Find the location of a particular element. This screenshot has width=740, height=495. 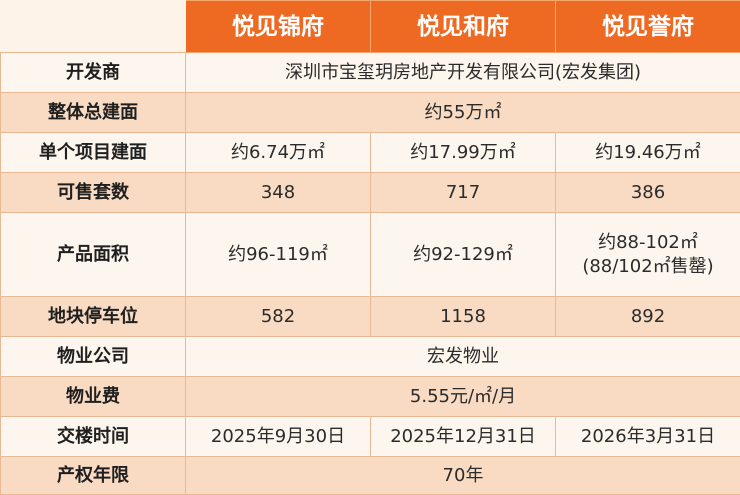

units-cell: 386 is located at coordinates (648, 193).